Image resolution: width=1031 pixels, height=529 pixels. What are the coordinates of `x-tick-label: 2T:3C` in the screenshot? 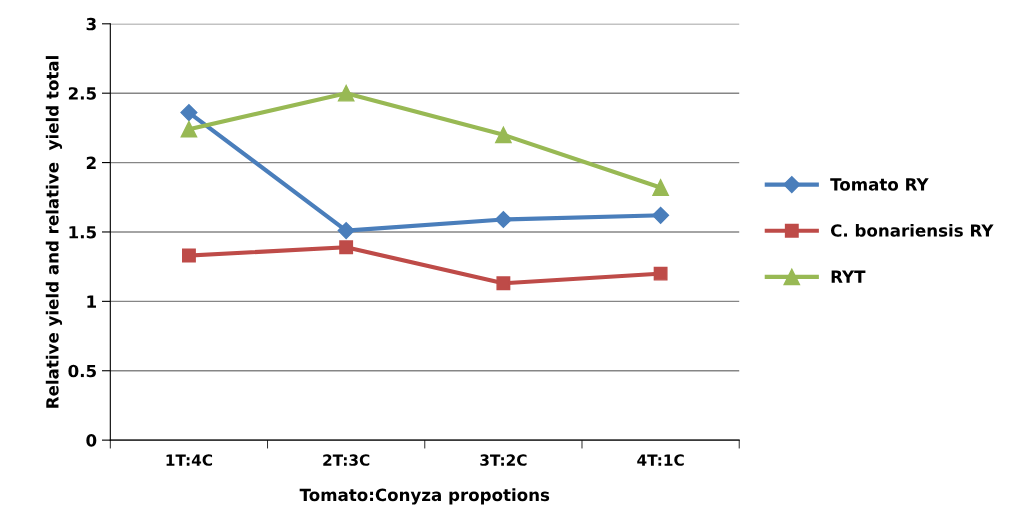 It's located at (346, 460).